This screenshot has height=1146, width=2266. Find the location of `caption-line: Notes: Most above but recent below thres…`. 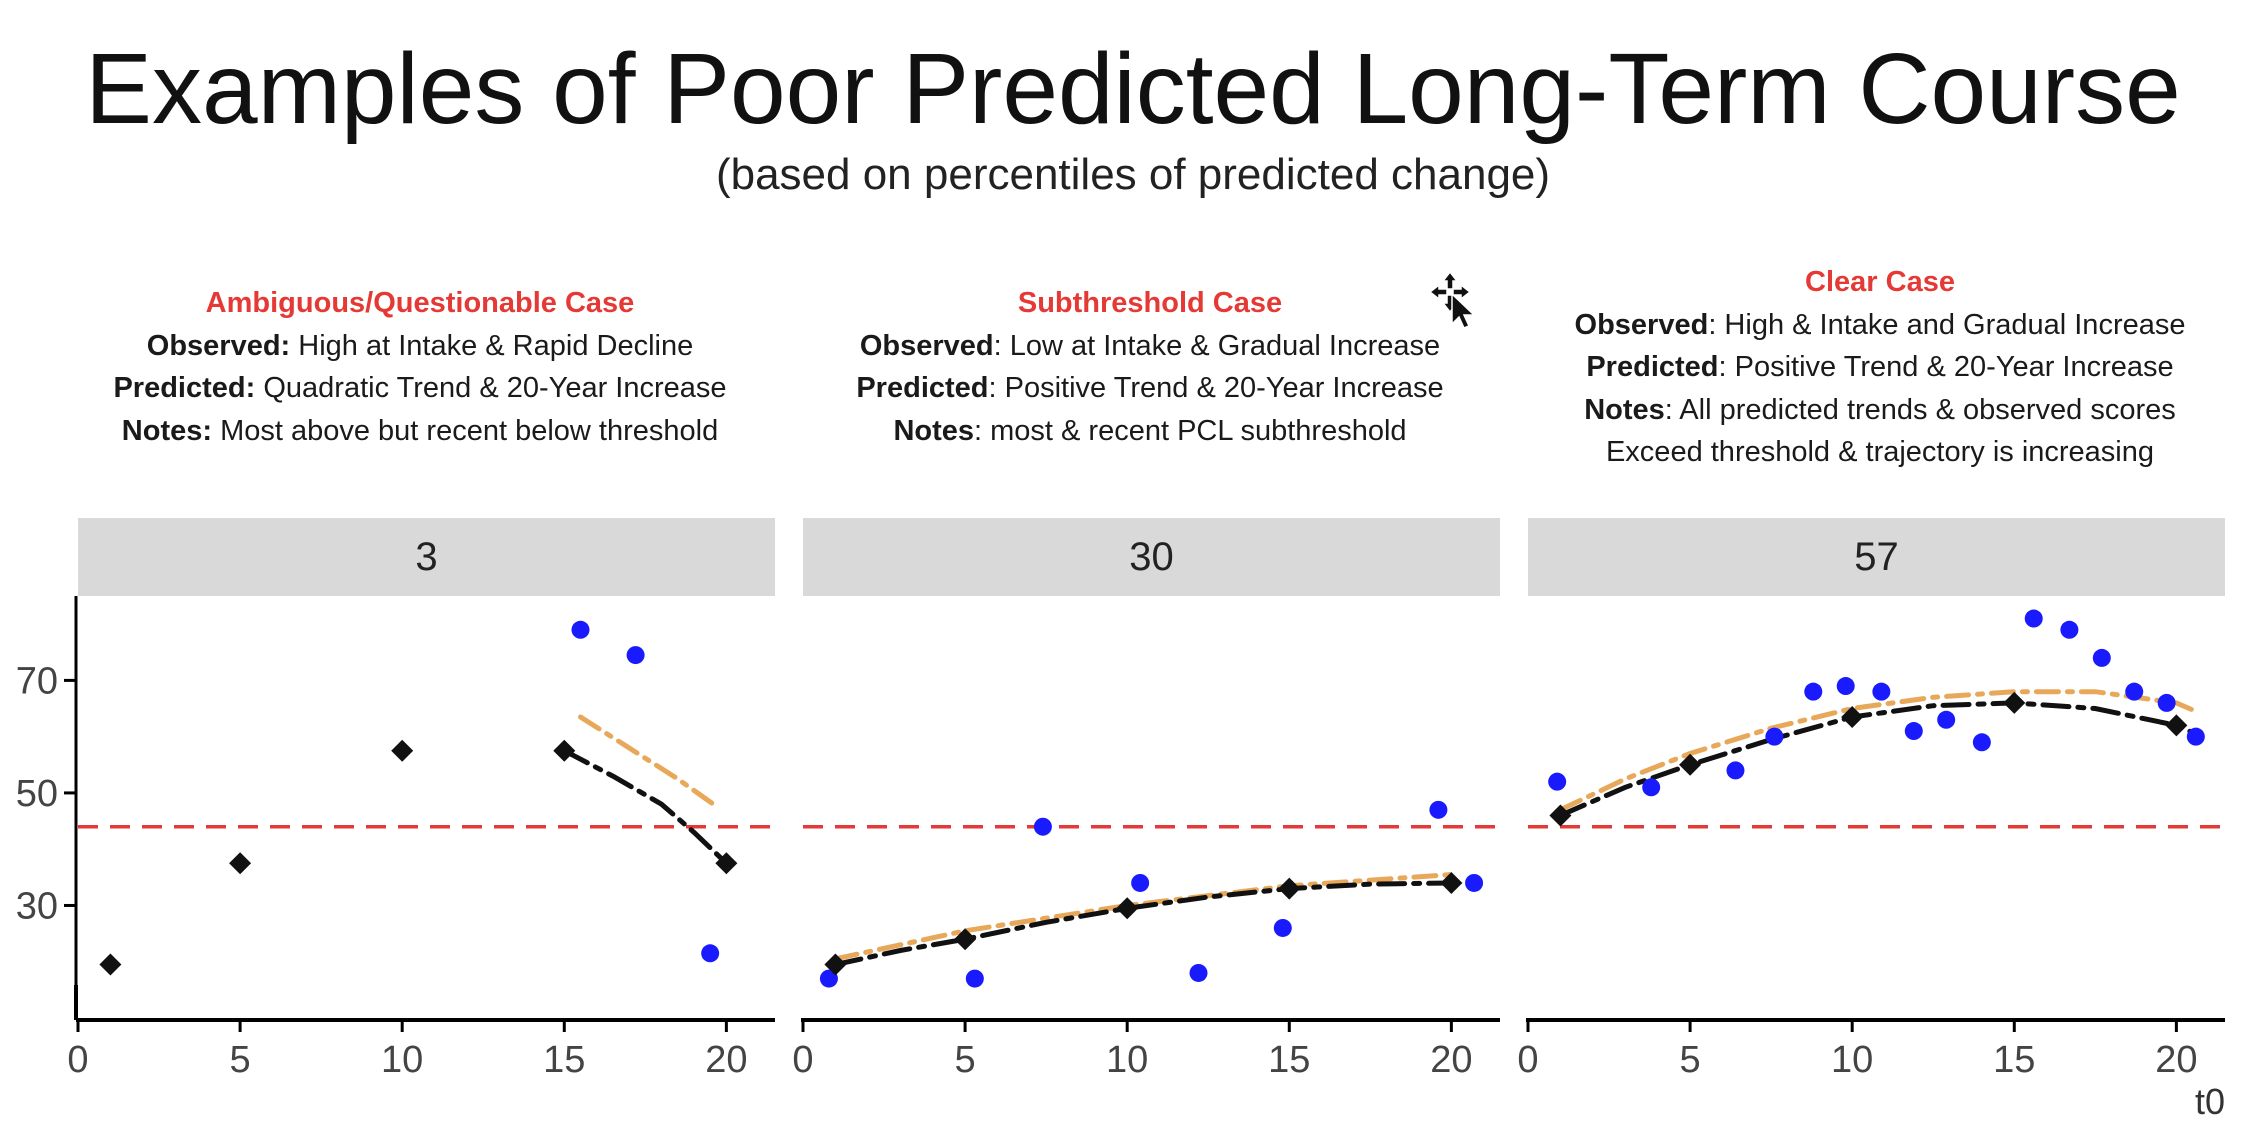

caption-line: Notes: Most above but recent below thres… is located at coordinates (420, 431).